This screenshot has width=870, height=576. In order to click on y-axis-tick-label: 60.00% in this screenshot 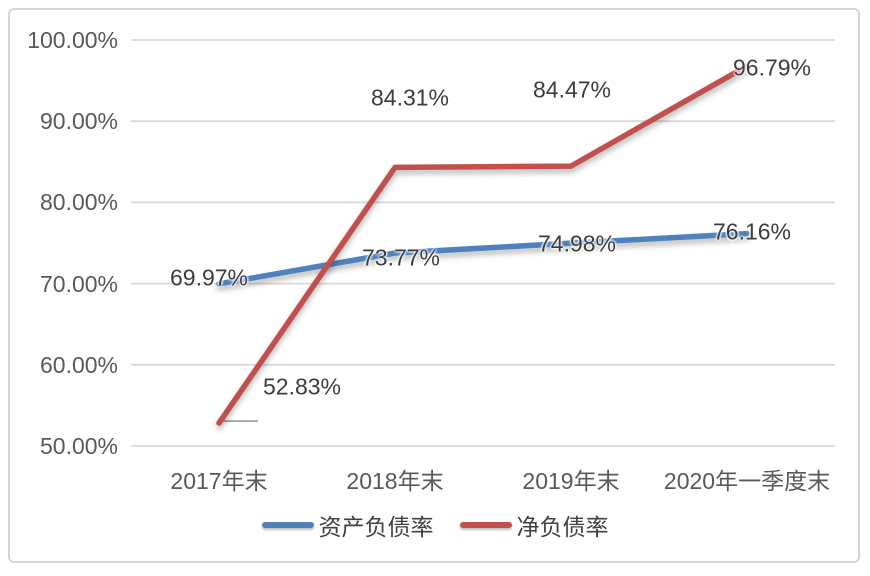, I will do `click(78, 364)`.